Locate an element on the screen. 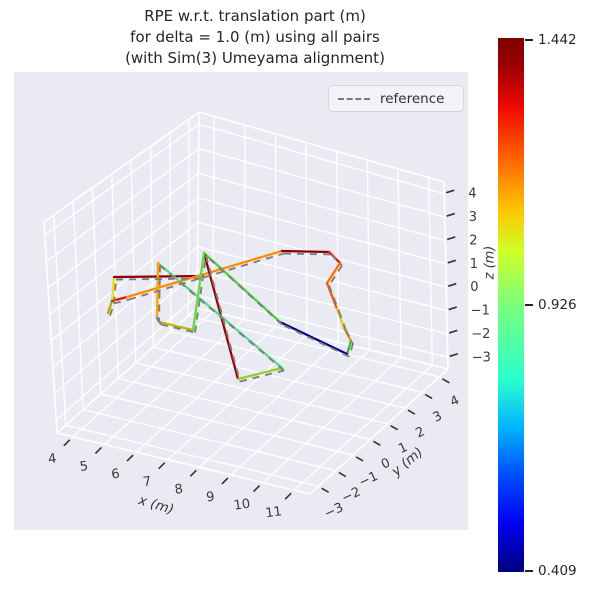 The image size is (600, 600). legend-item-reference: reference is located at coordinates (412, 98).